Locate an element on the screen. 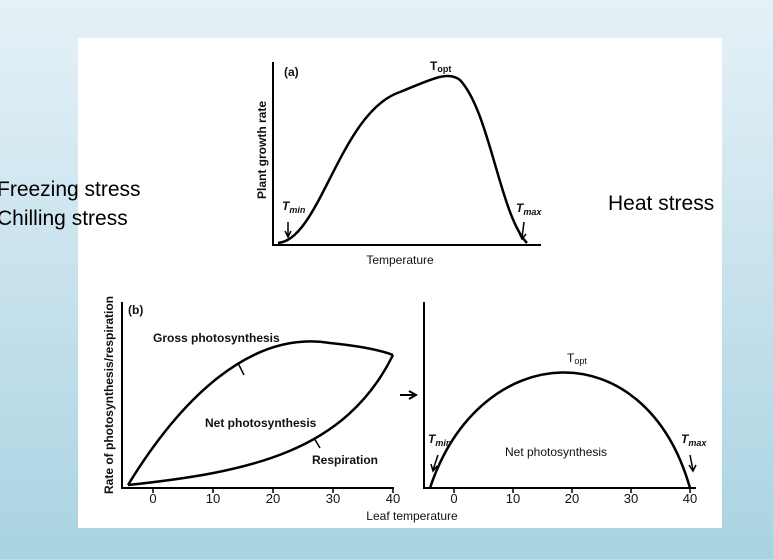  chilling-label: Chilling stress is located at coordinates (64, 218).